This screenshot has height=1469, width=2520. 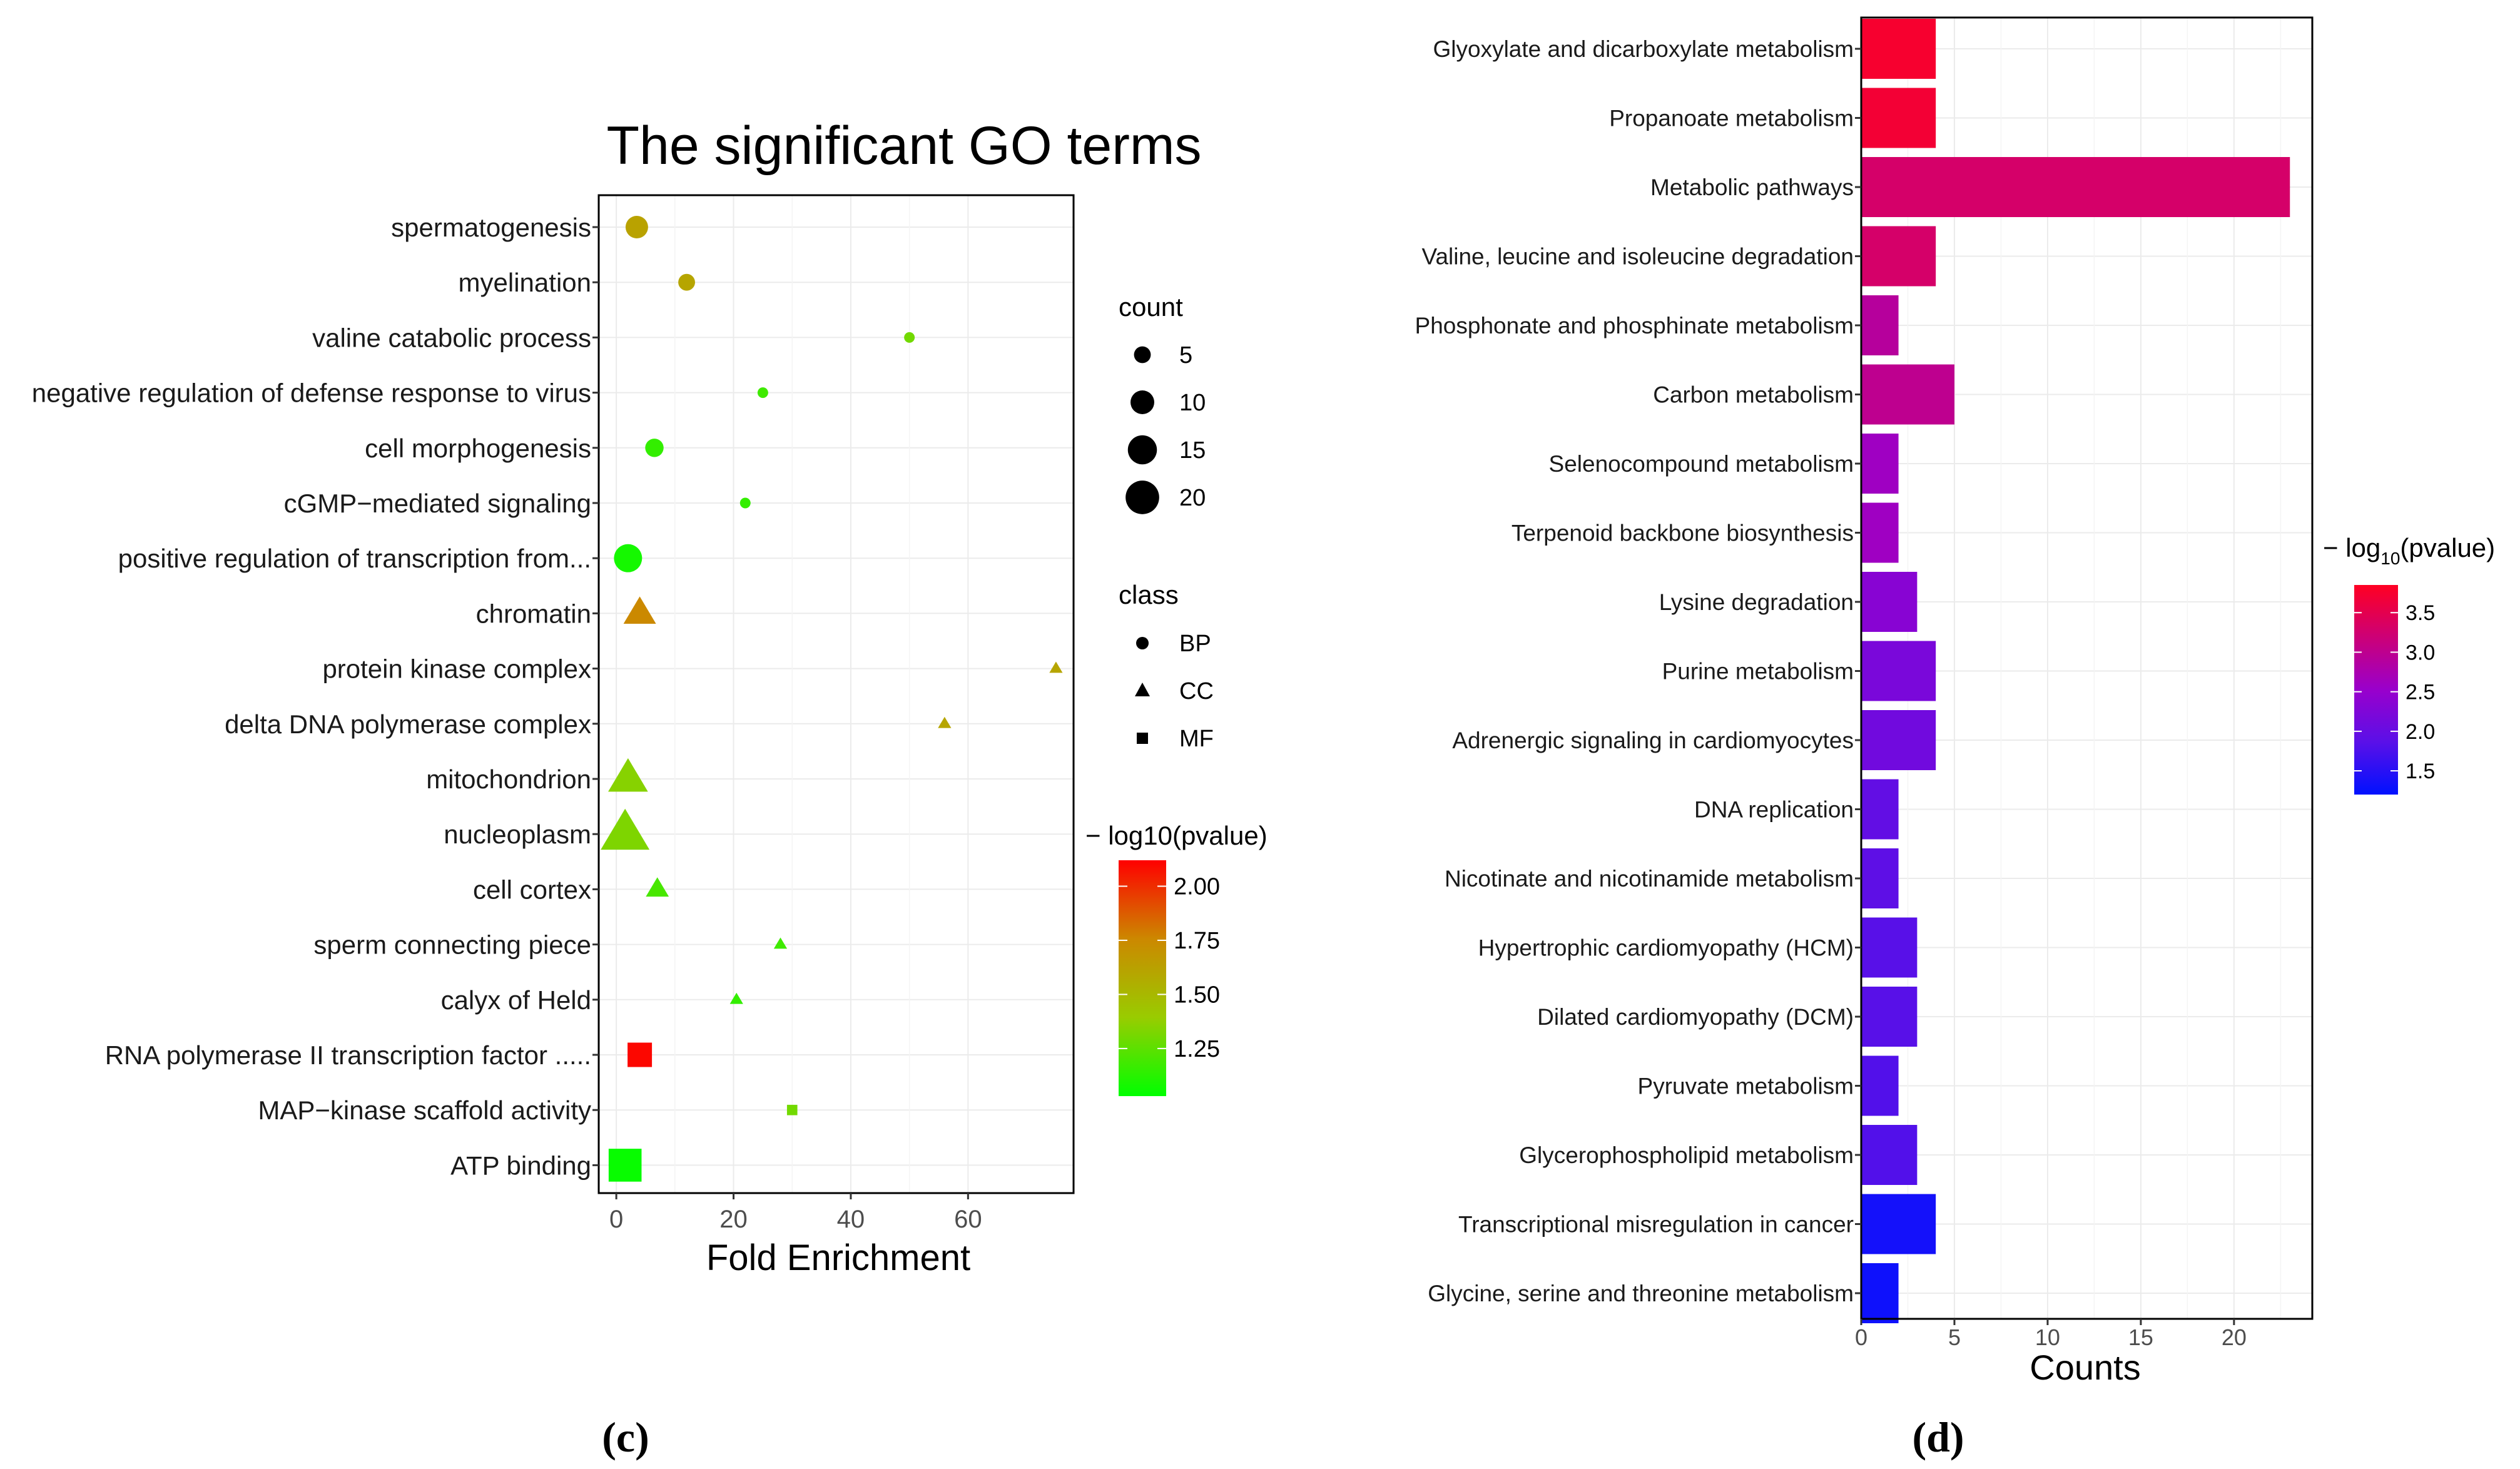 I want to click on x-tick-label: 5, so click(x=1955, y=1337).